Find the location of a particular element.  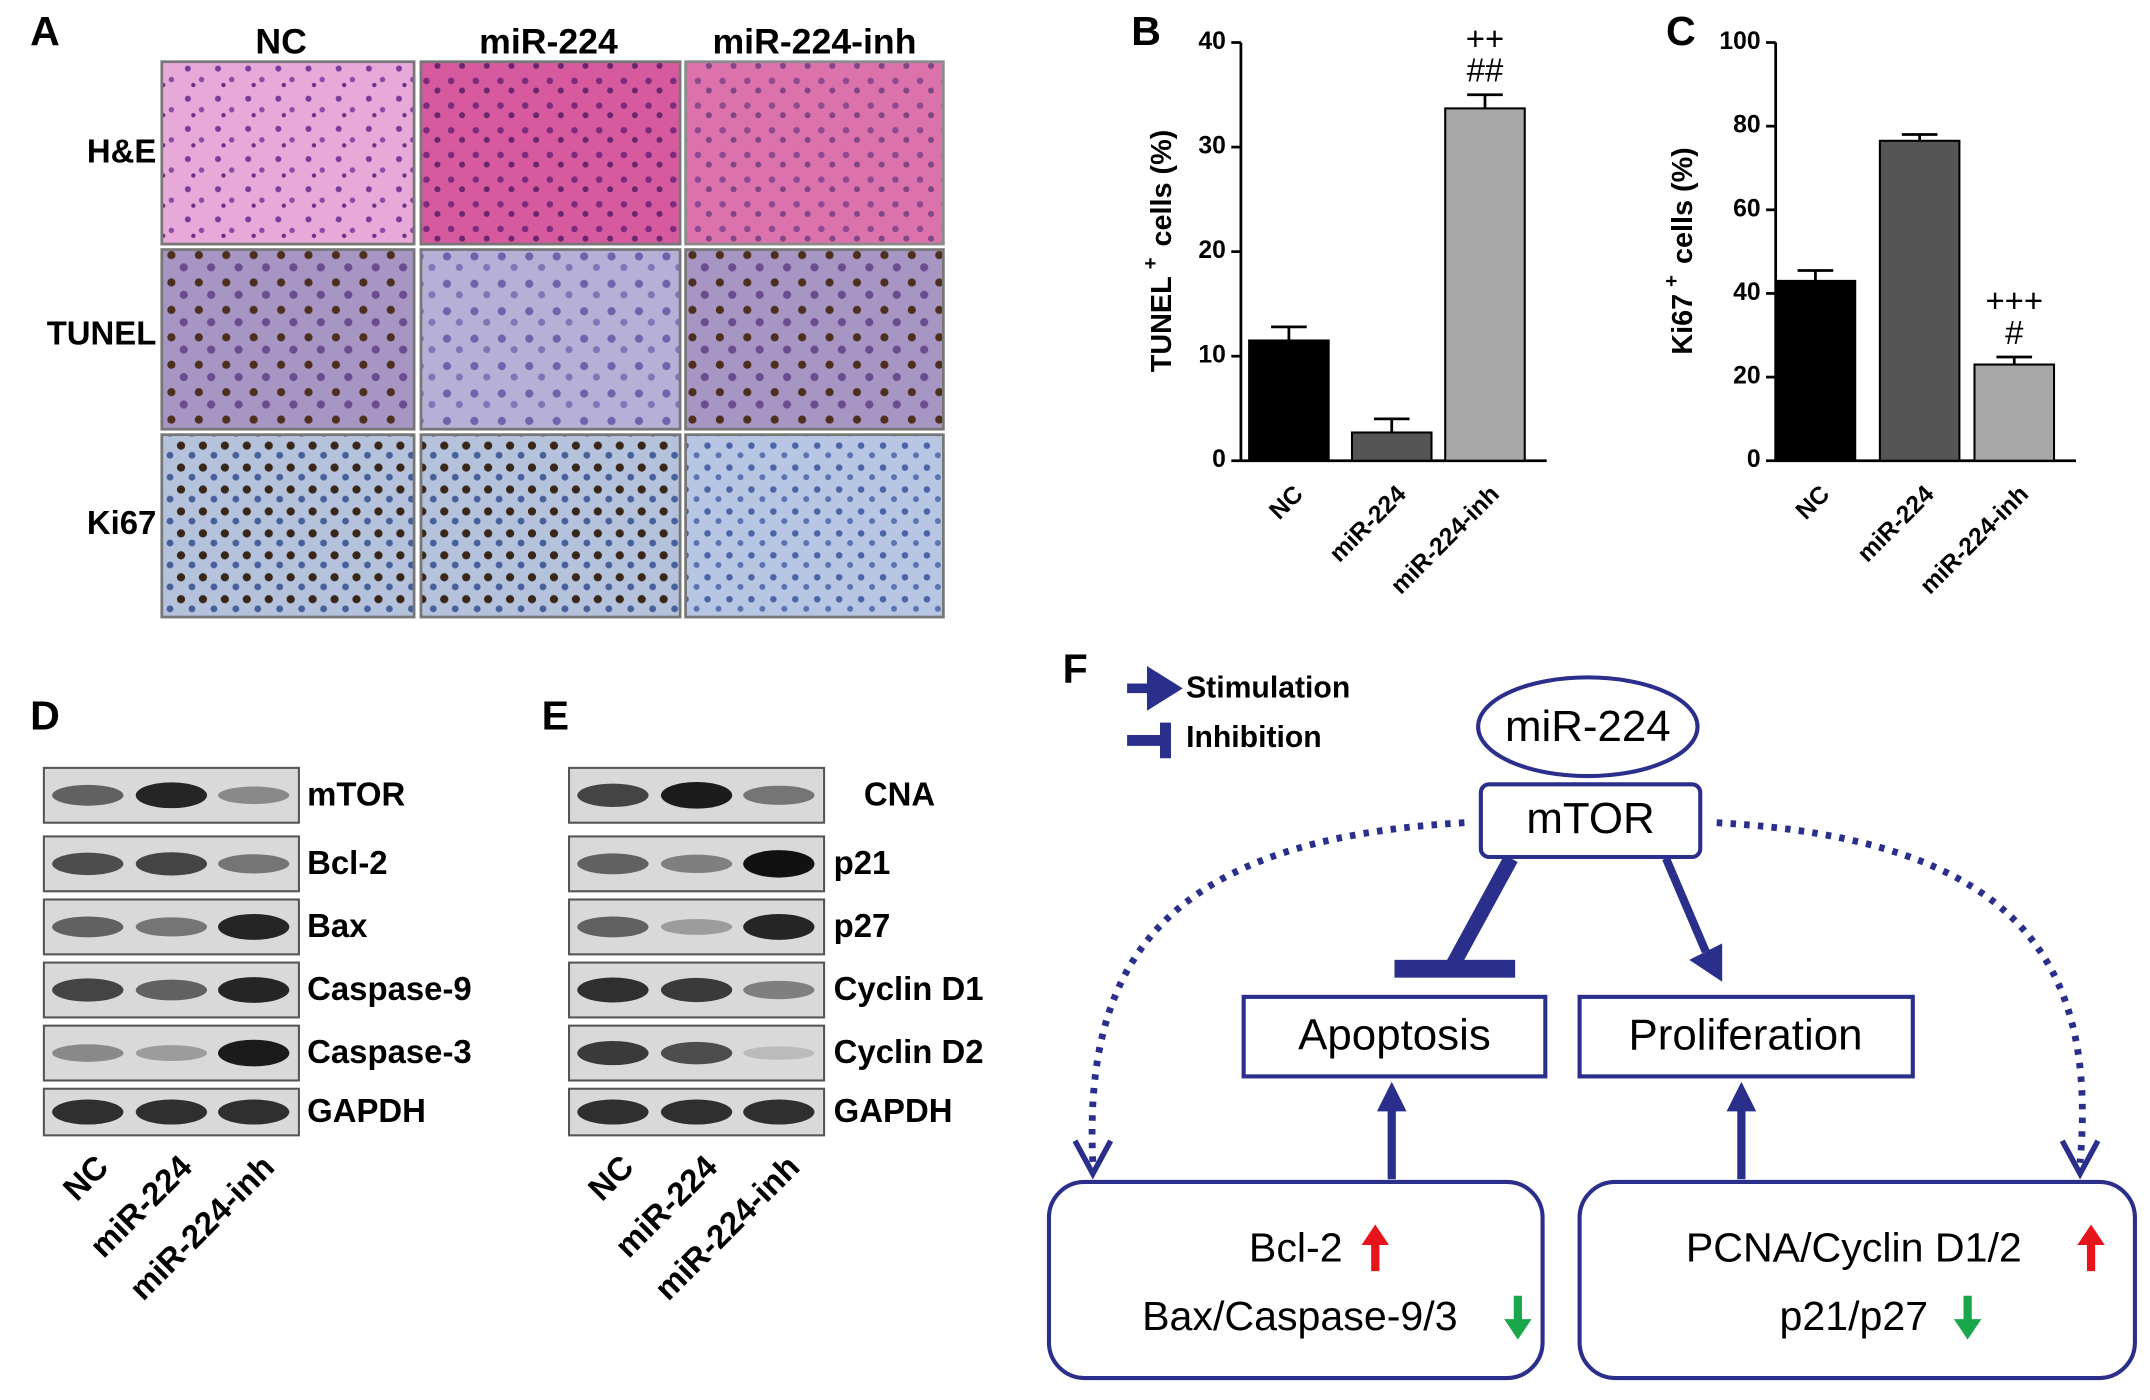

proliferation-node is located at coordinates (1746, 1036).